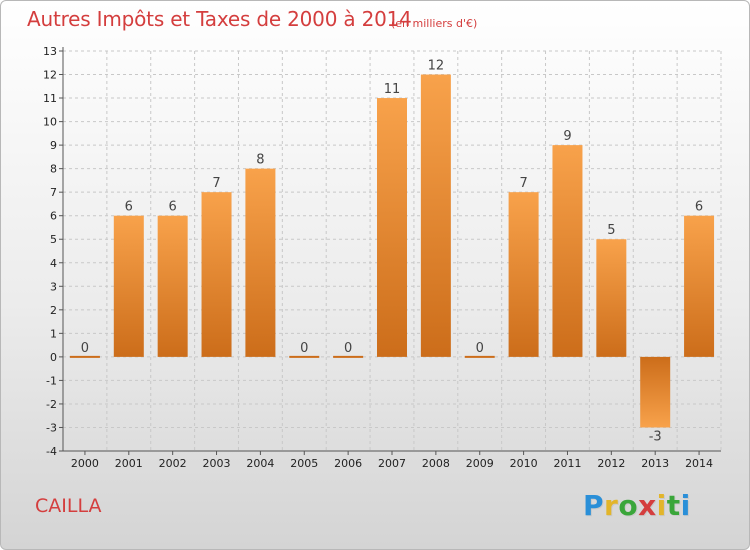 This screenshot has width=750, height=550. Describe the element at coordinates (628, 505) in the screenshot. I see `logo-letter: o` at that location.